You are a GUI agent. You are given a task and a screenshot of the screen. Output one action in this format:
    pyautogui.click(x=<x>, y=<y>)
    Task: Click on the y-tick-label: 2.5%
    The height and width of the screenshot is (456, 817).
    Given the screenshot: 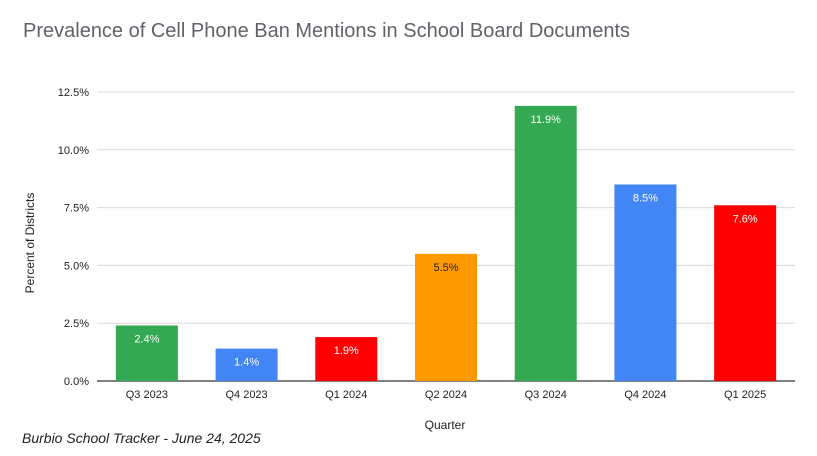 What is the action you would take?
    pyautogui.click(x=76, y=324)
    